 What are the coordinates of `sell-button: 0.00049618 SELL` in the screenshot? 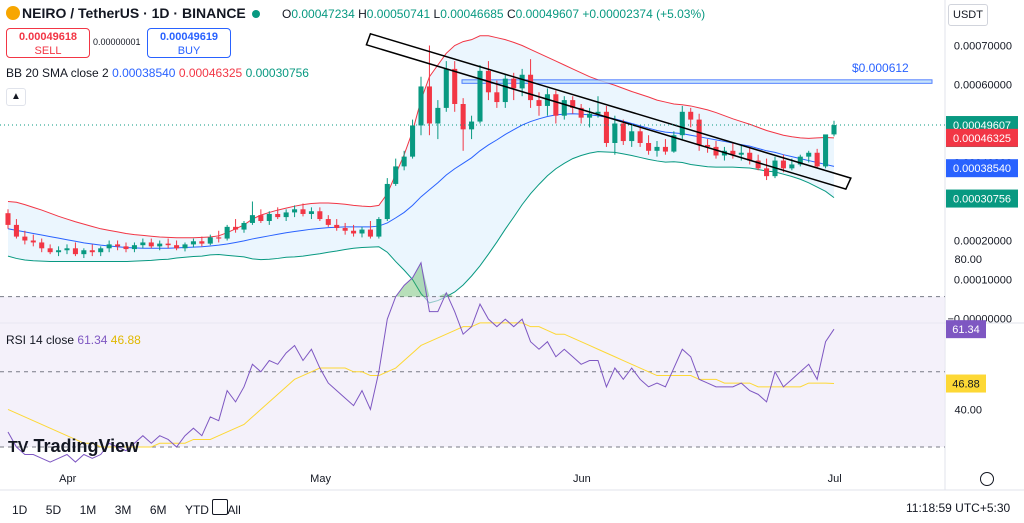 It's located at (48, 43).